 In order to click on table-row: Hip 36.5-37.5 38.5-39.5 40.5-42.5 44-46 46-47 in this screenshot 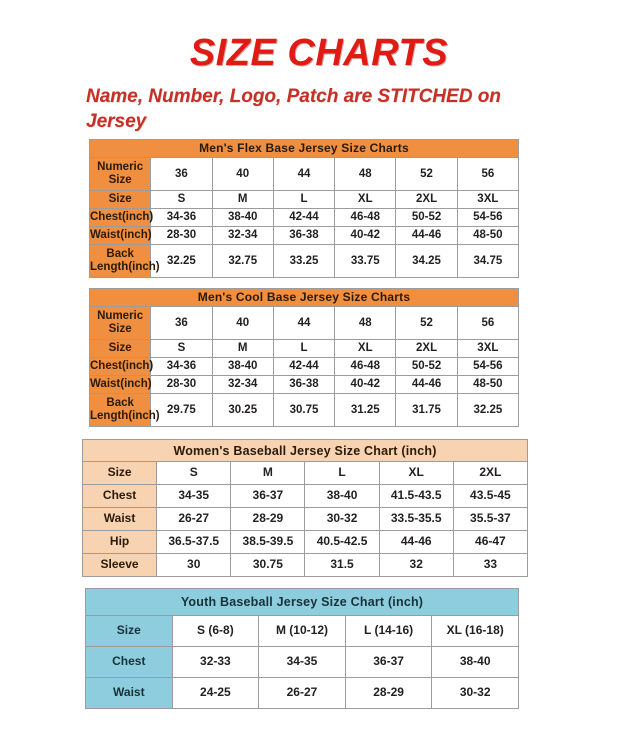, I will do `click(305, 542)`.